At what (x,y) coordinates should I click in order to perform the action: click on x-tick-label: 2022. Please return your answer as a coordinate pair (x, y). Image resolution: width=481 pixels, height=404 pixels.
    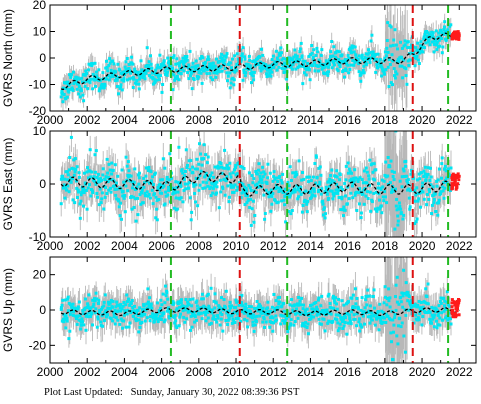
    Looking at the image, I should click on (459, 246).